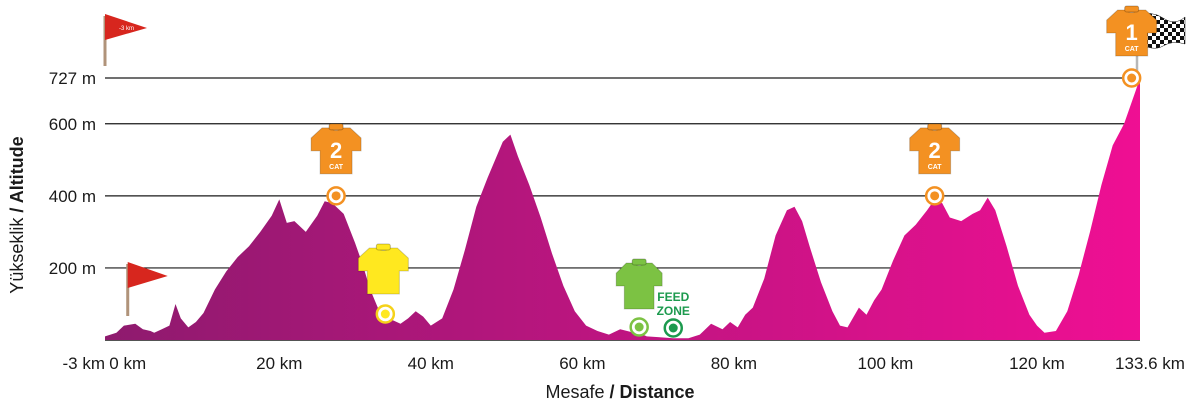 The height and width of the screenshot is (410, 1200). Describe the element at coordinates (1037, 363) in the screenshot. I see `x-tick-label: 120 km` at that location.